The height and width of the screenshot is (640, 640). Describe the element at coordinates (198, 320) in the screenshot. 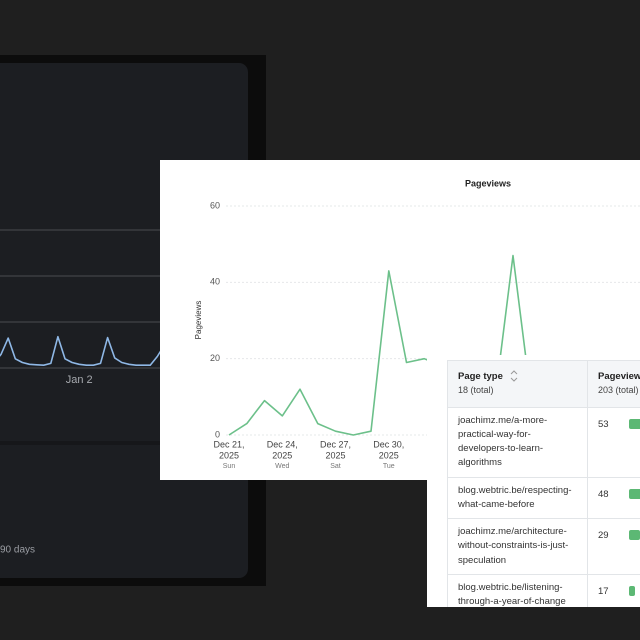

I see `y-axis-label: Pageviews` at that location.